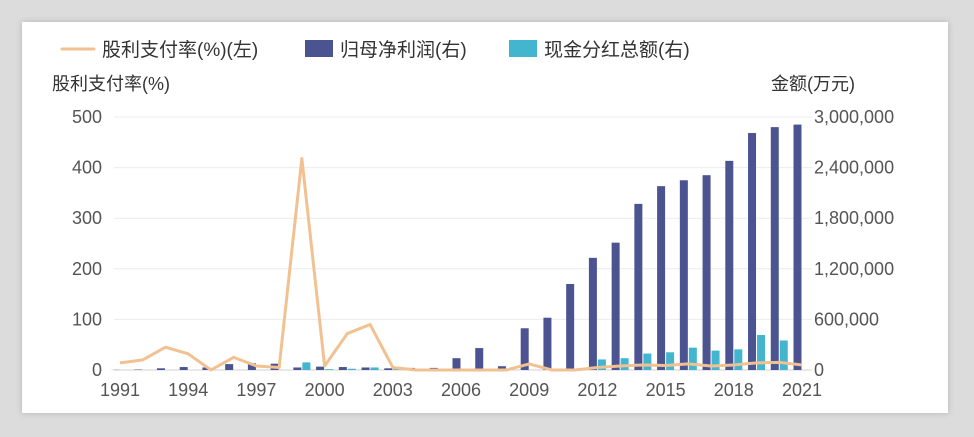  What do you see at coordinates (87, 218) in the screenshot?
I see `left-tick-label: 300` at bounding box center [87, 218].